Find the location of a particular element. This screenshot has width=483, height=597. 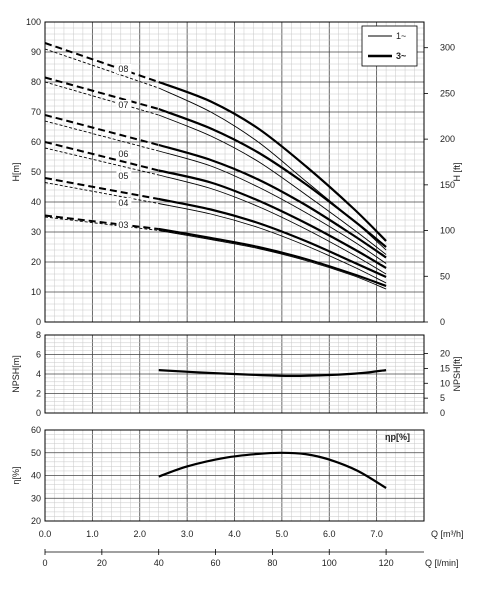

head-curve-07-1ph is located at coordinates (272, 184).